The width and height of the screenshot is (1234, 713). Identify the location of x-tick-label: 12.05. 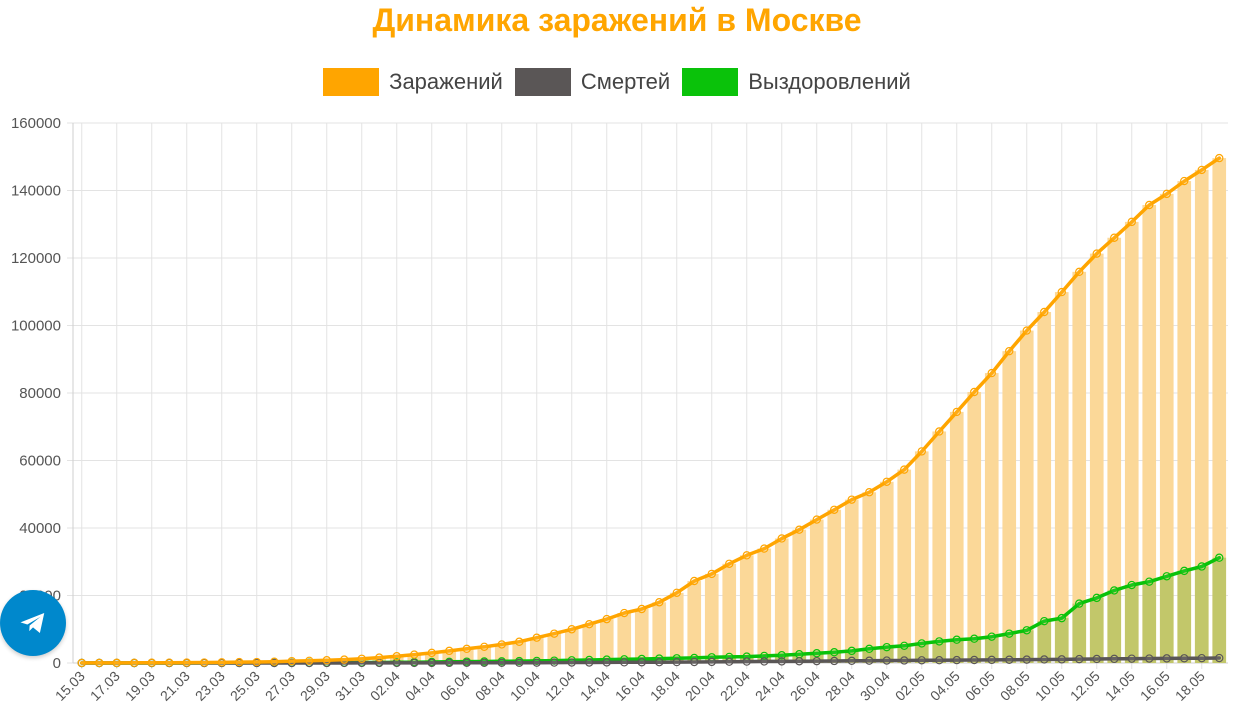
(1085, 686).